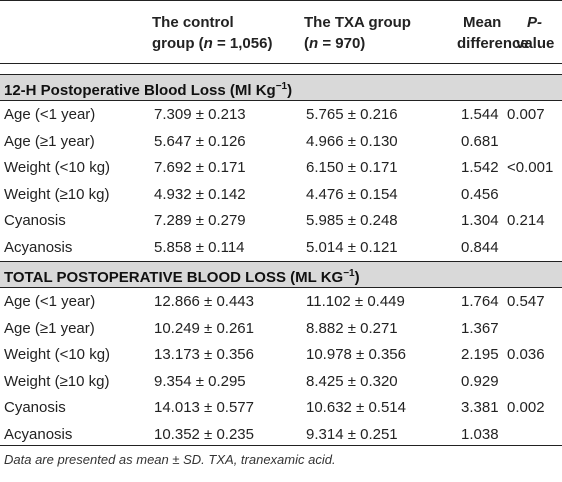 Image resolution: width=562 pixels, height=482 pixels. I want to click on header-txa-line2: (n = 970), so click(335, 43).